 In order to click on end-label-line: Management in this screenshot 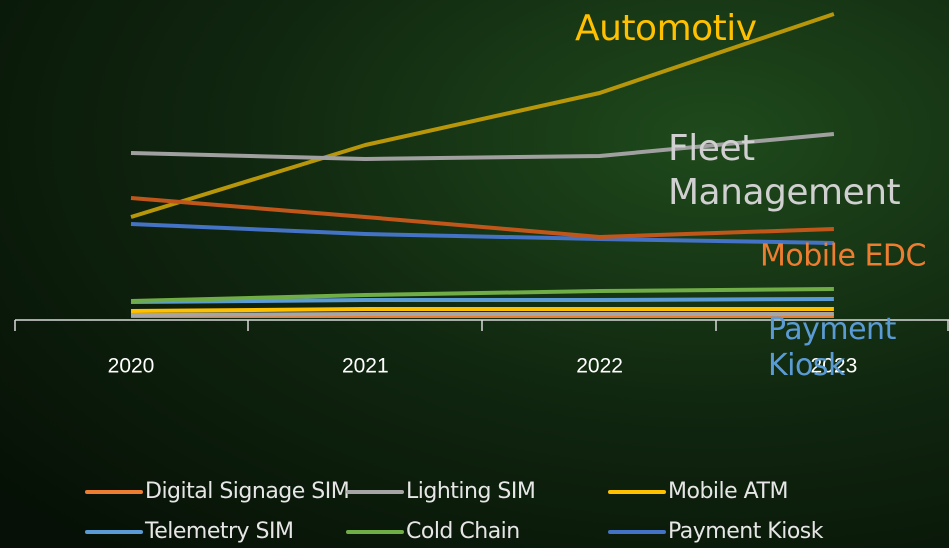, I will do `click(784, 192)`.